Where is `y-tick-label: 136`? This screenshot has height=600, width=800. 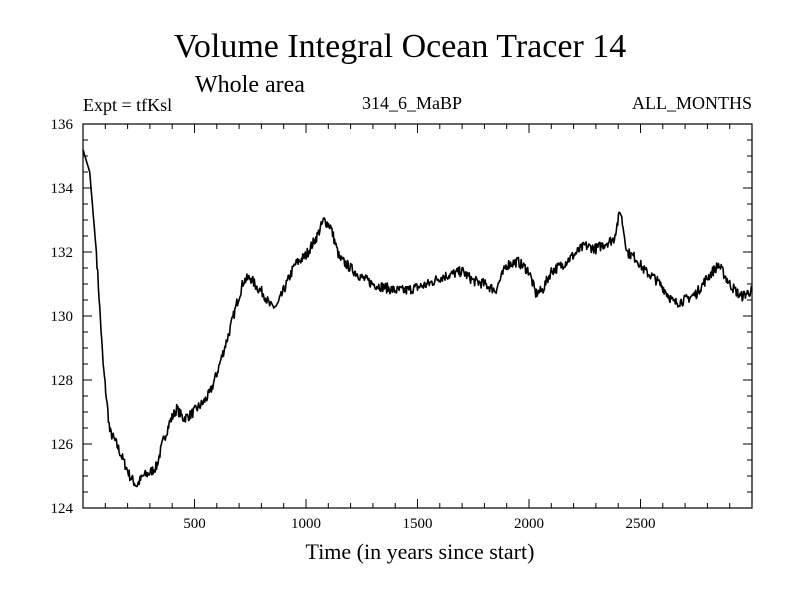
y-tick-label: 136 is located at coordinates (62, 125).